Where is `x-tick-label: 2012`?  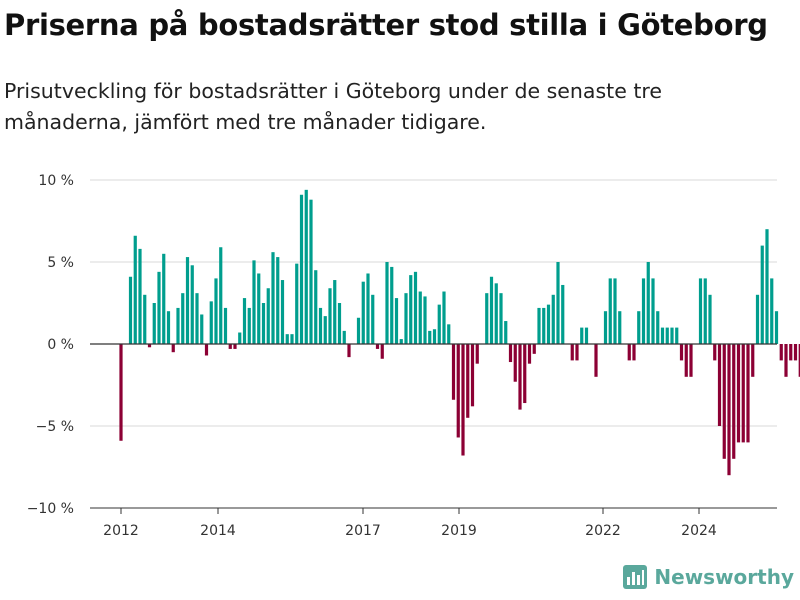 x-tick-label: 2012 is located at coordinates (121, 531).